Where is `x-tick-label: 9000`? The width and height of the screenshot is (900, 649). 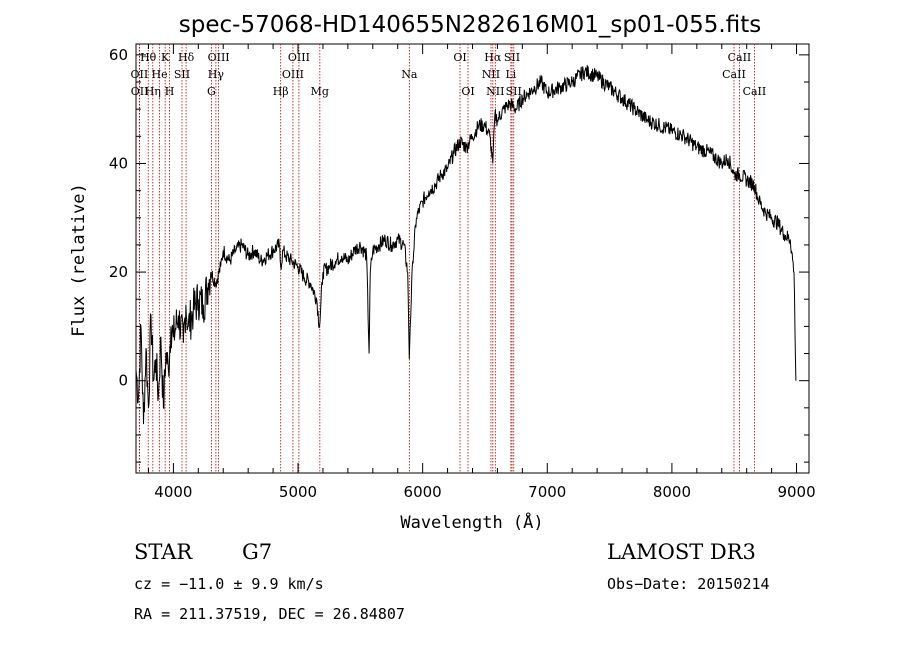 x-tick-label: 9000 is located at coordinates (796, 492).